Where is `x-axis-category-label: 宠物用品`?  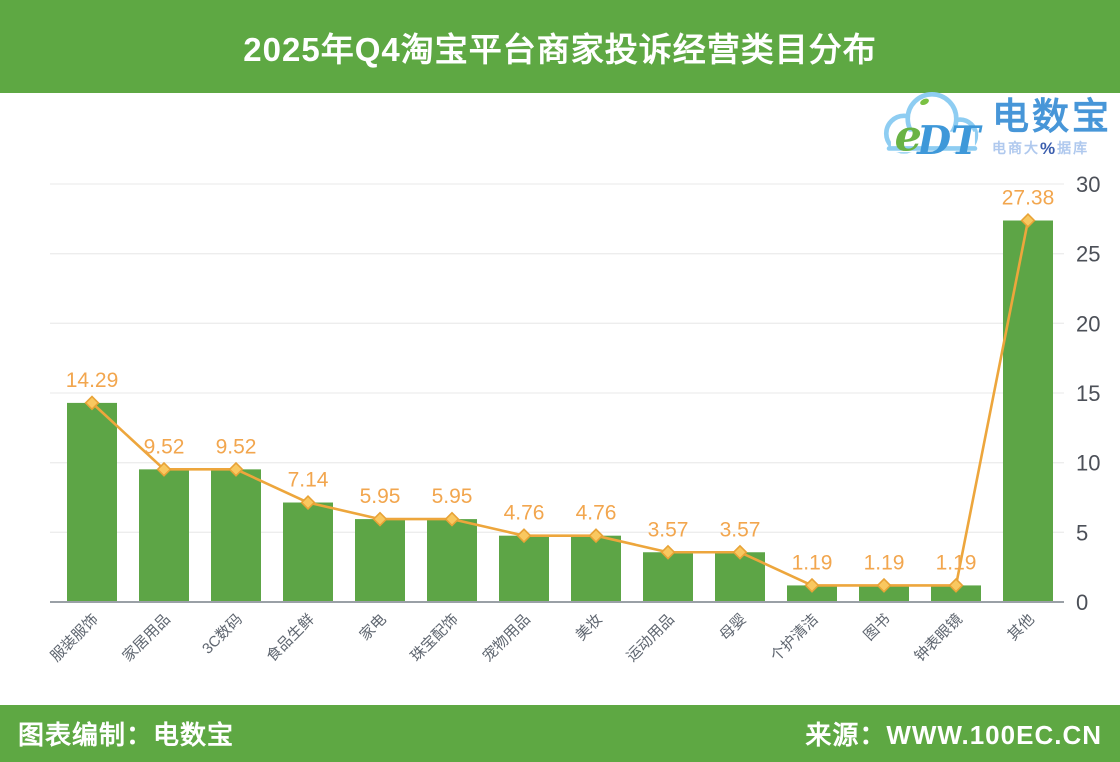
x-axis-category-label: 宠物用品 is located at coordinates (506, 638).